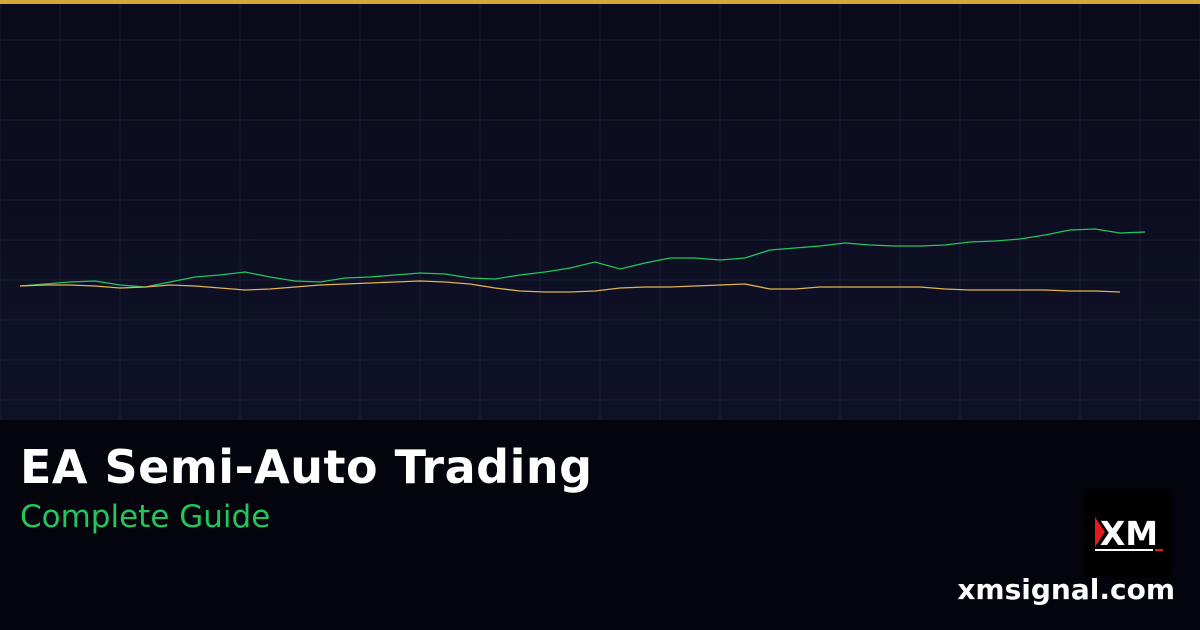 The height and width of the screenshot is (630, 1200). Describe the element at coordinates (1066, 589) in the screenshot. I see `site-url: xmsignal.com` at that location.